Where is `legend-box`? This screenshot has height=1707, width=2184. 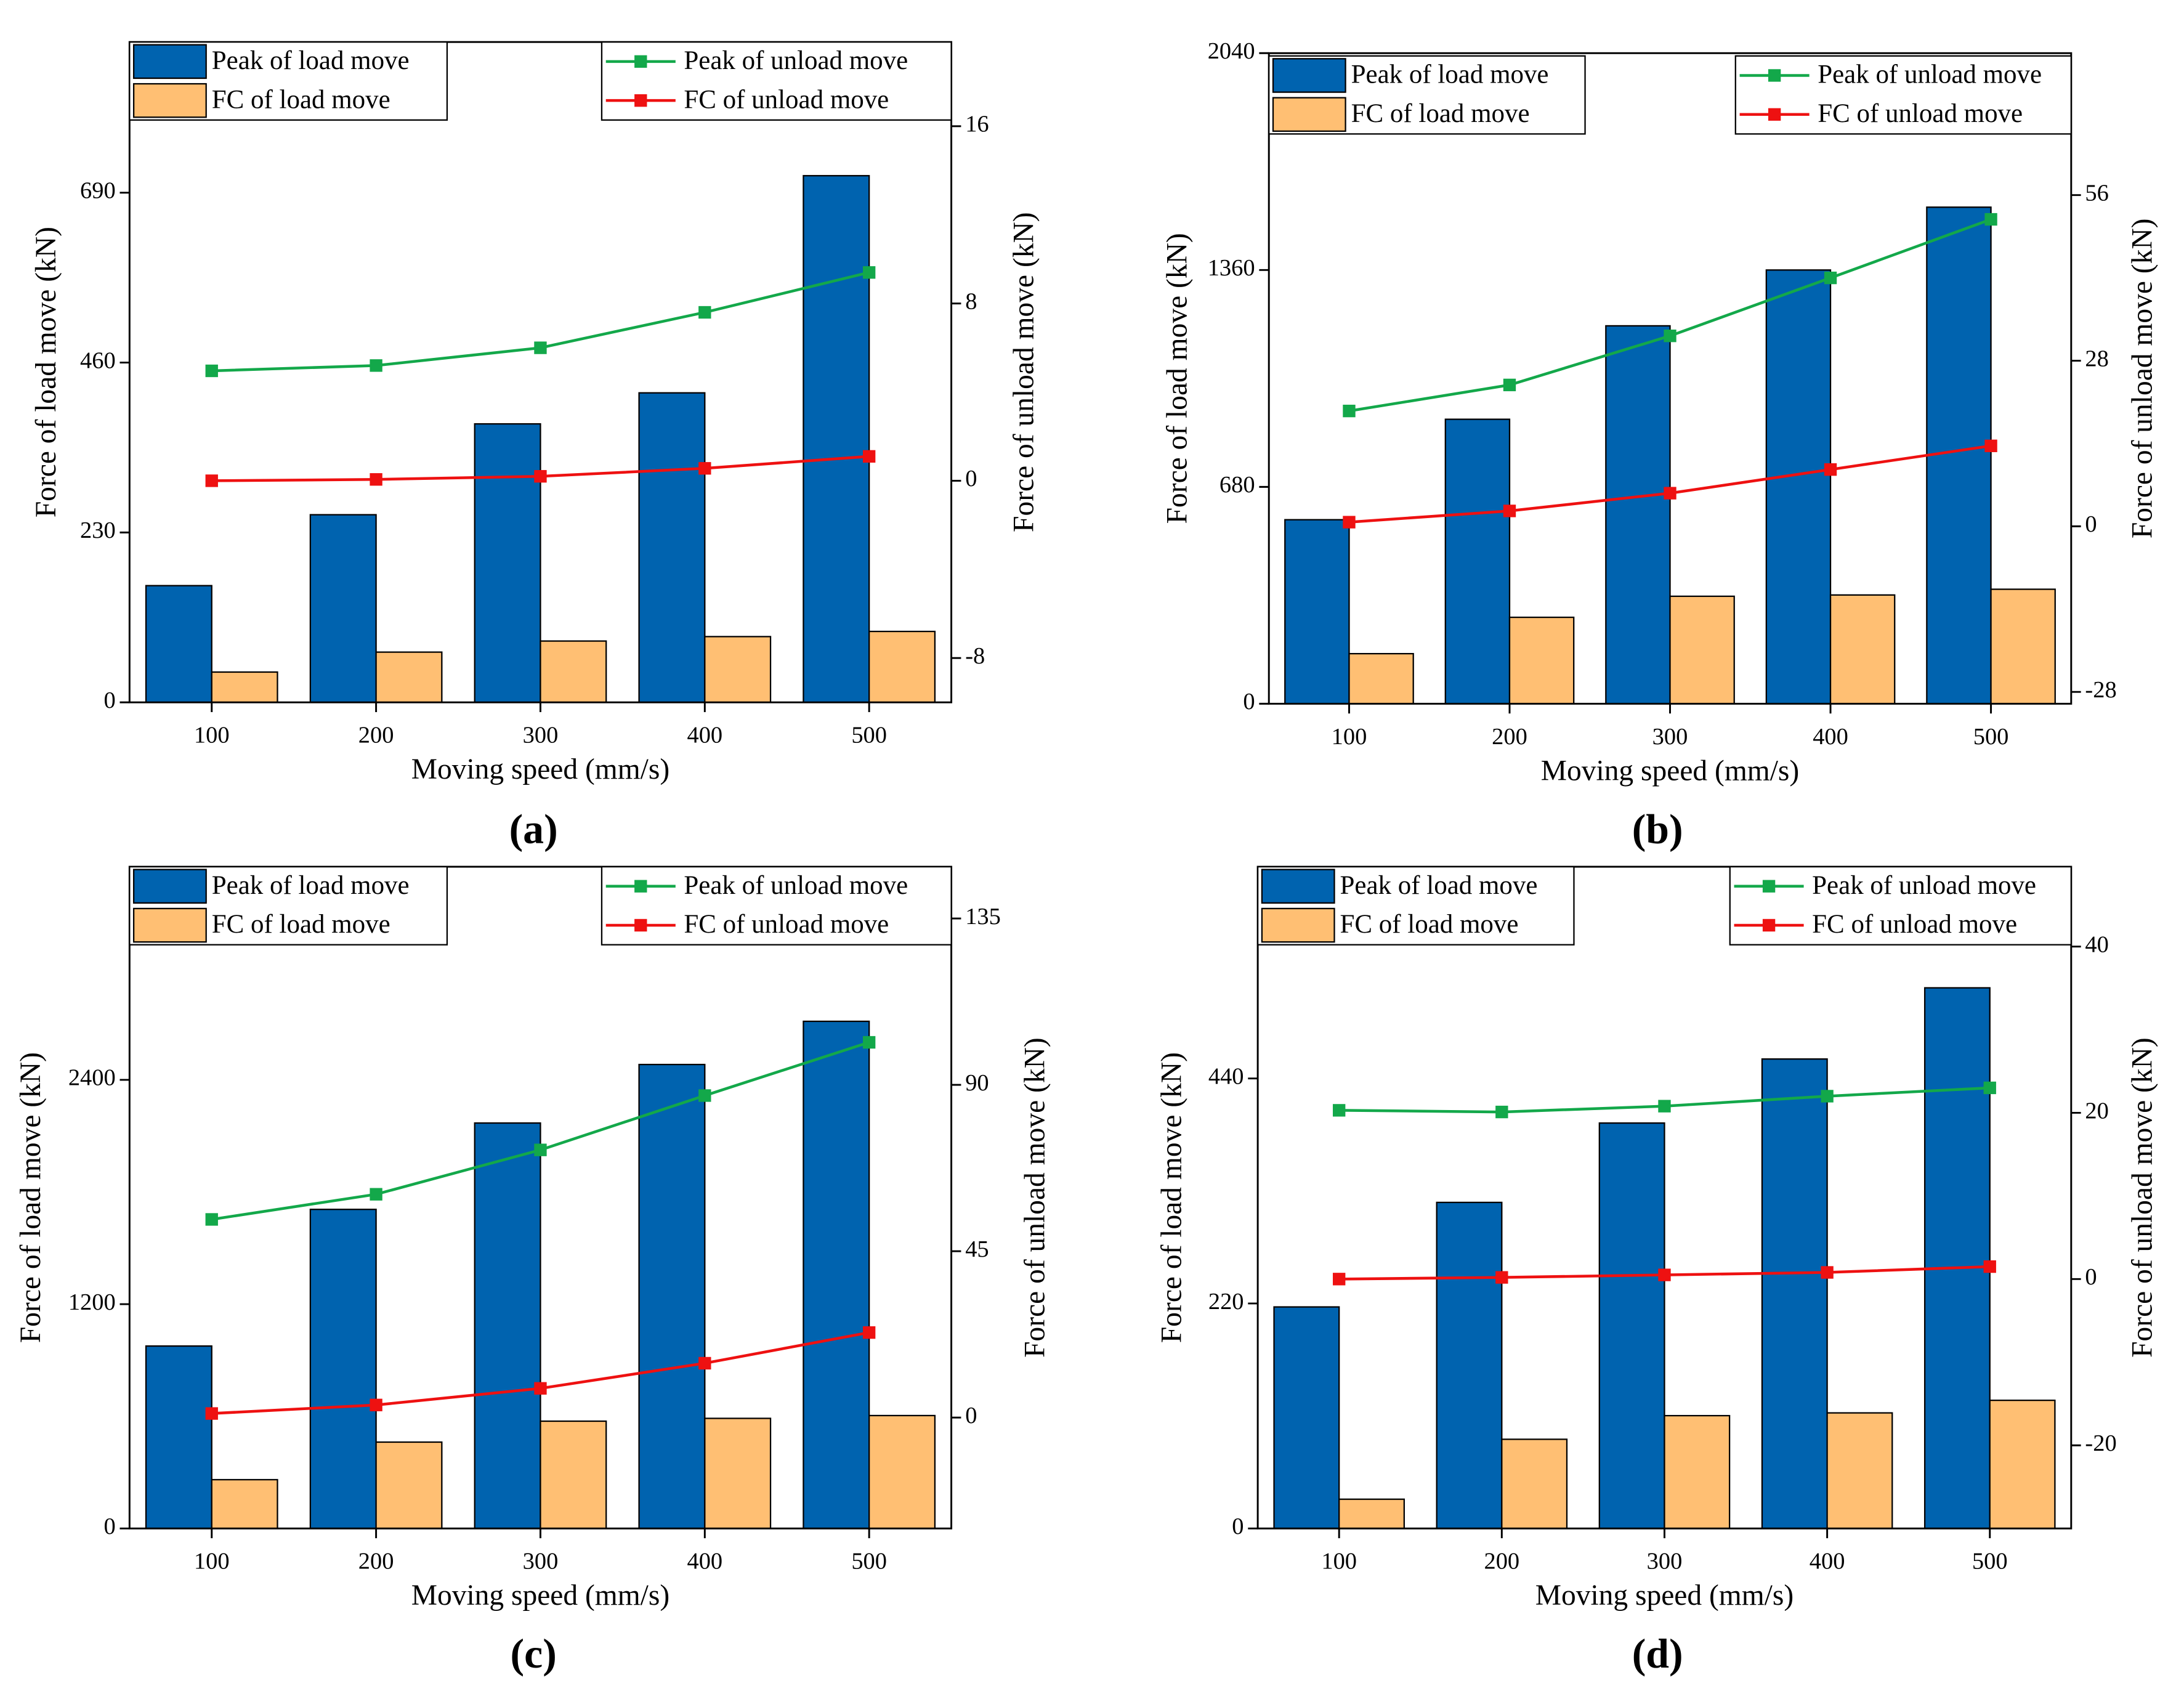
legend-box is located at coordinates (1903, 95).